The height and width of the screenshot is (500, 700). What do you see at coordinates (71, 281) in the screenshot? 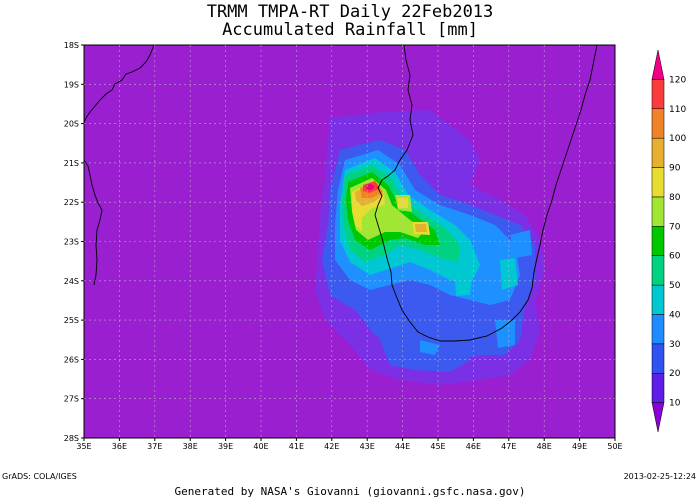
I see `lat-tick-label: 24S` at bounding box center [71, 281].